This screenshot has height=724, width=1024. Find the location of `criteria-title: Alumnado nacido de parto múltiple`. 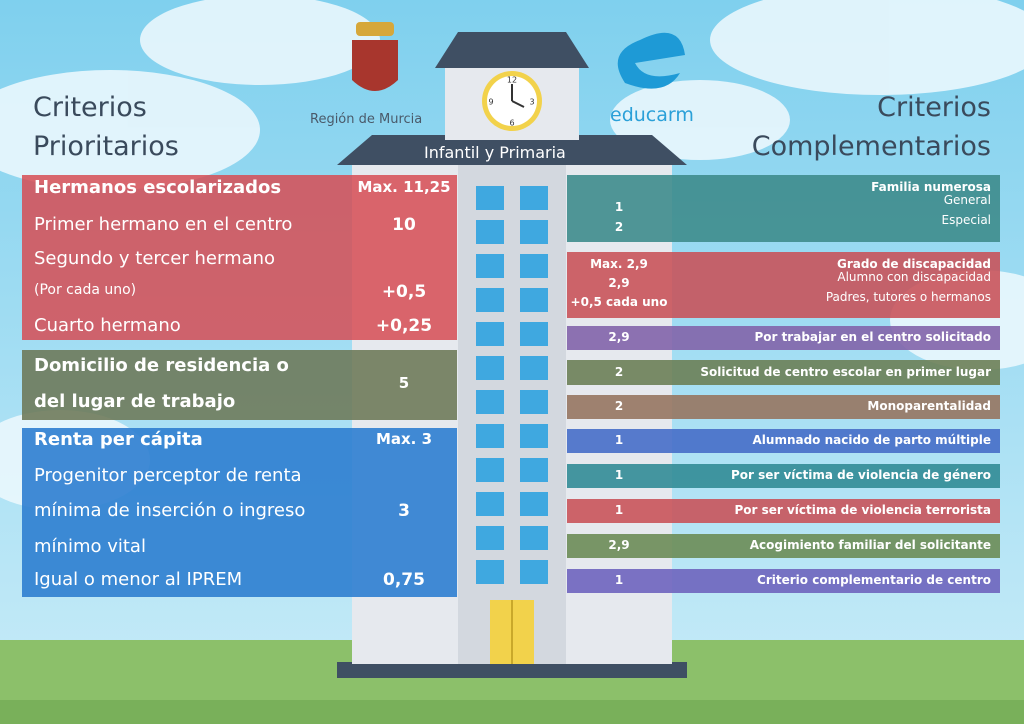

criteria-title: Alumnado nacido de parto múltiple is located at coordinates (872, 440).